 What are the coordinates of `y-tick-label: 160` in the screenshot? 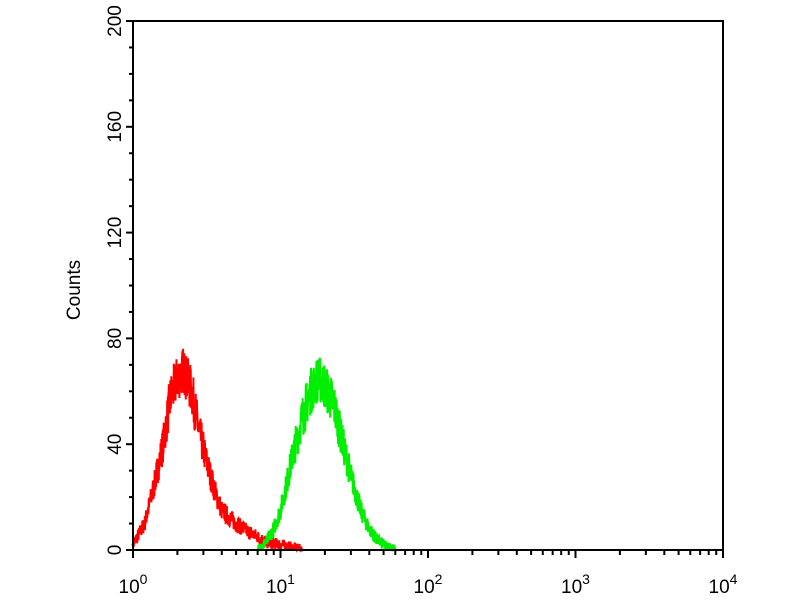 It's located at (115, 127).